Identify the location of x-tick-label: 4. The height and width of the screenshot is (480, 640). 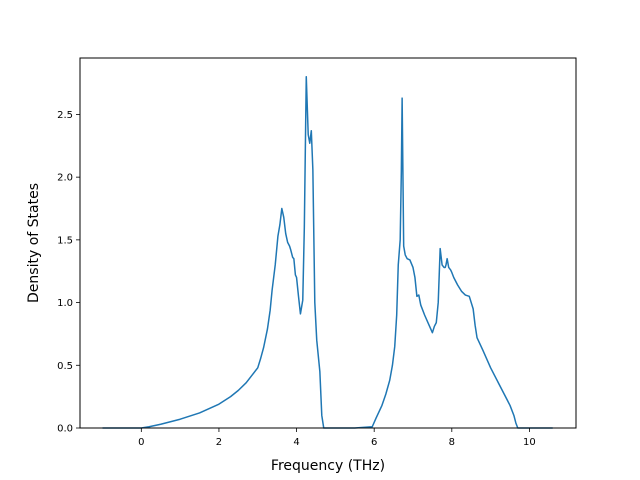
(296, 442).